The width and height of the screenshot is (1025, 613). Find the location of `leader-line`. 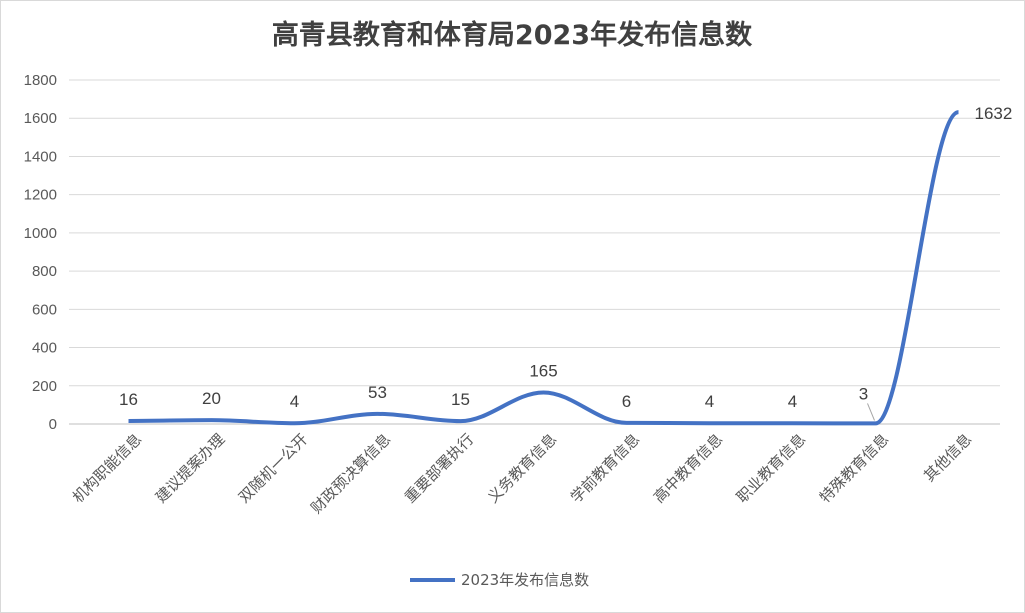

leader-line is located at coordinates (871, 412).